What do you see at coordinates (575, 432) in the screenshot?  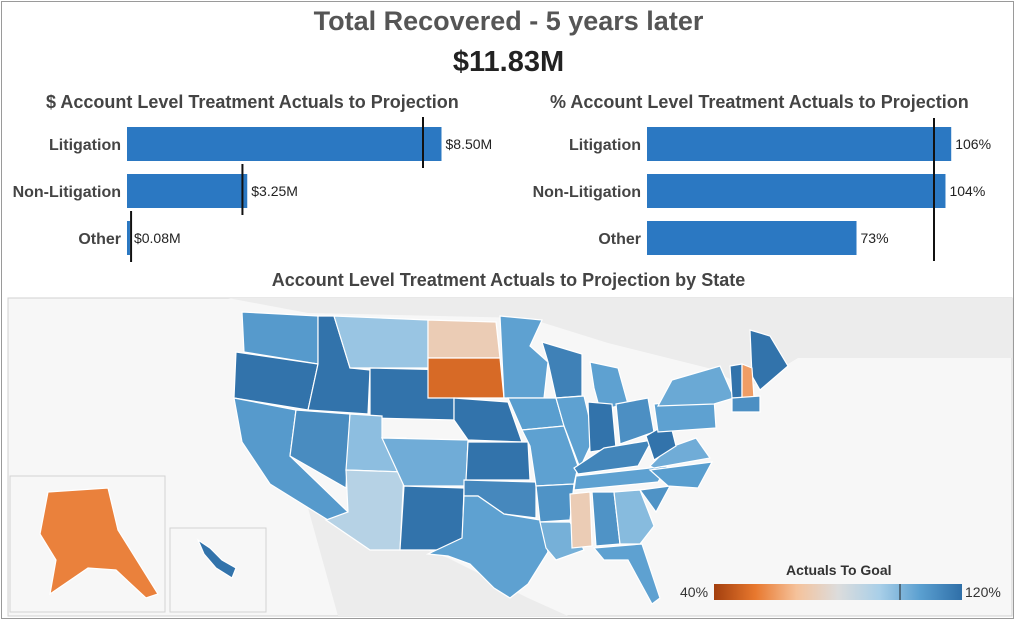 I see `state-il` at bounding box center [575, 432].